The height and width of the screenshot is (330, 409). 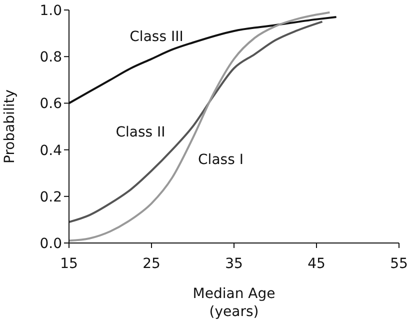 What do you see at coordinates (51, 104) in the screenshot?
I see `y-tick-label: 0.6` at bounding box center [51, 104].